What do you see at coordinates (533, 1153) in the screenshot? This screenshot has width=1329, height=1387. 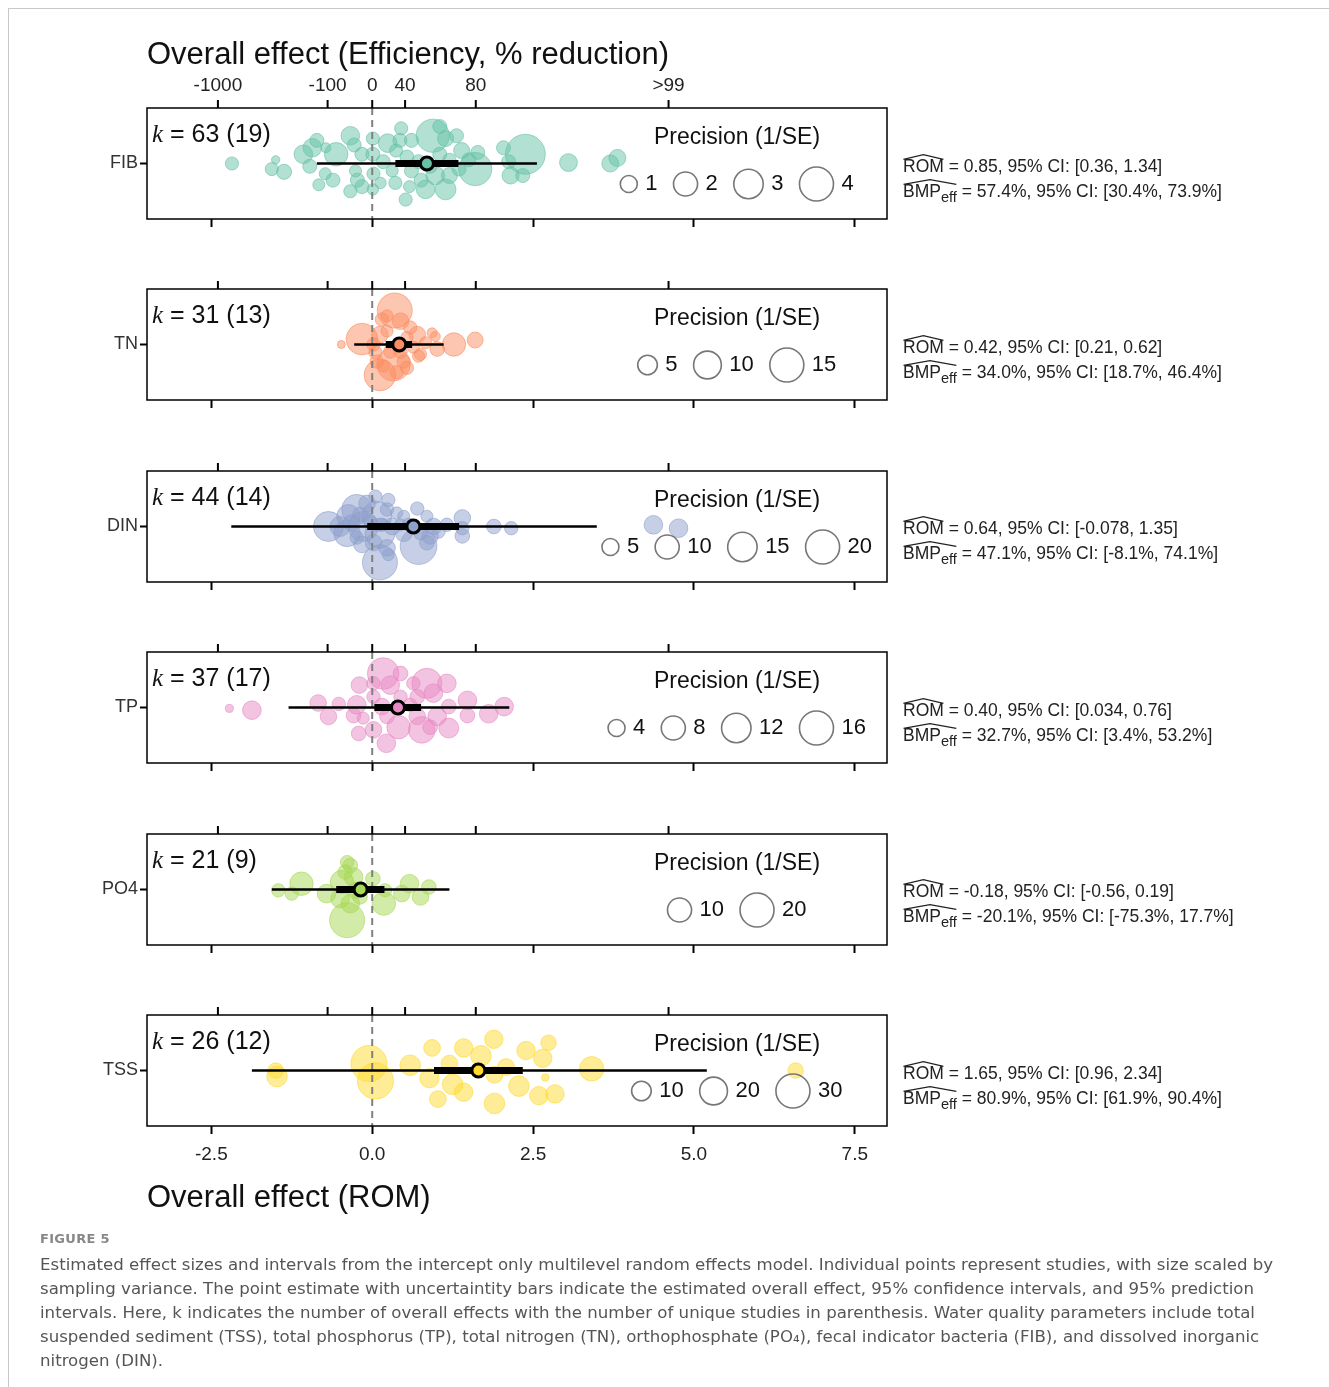 I see `x-tick-label: 2.5` at bounding box center [533, 1153].